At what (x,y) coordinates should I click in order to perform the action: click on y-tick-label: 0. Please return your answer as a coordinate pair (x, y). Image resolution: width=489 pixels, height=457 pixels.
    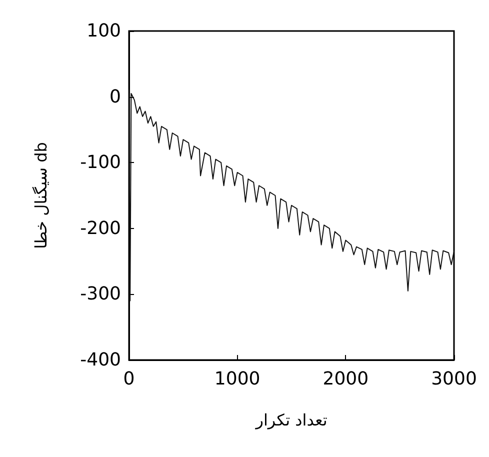
    Looking at the image, I should click on (115, 97).